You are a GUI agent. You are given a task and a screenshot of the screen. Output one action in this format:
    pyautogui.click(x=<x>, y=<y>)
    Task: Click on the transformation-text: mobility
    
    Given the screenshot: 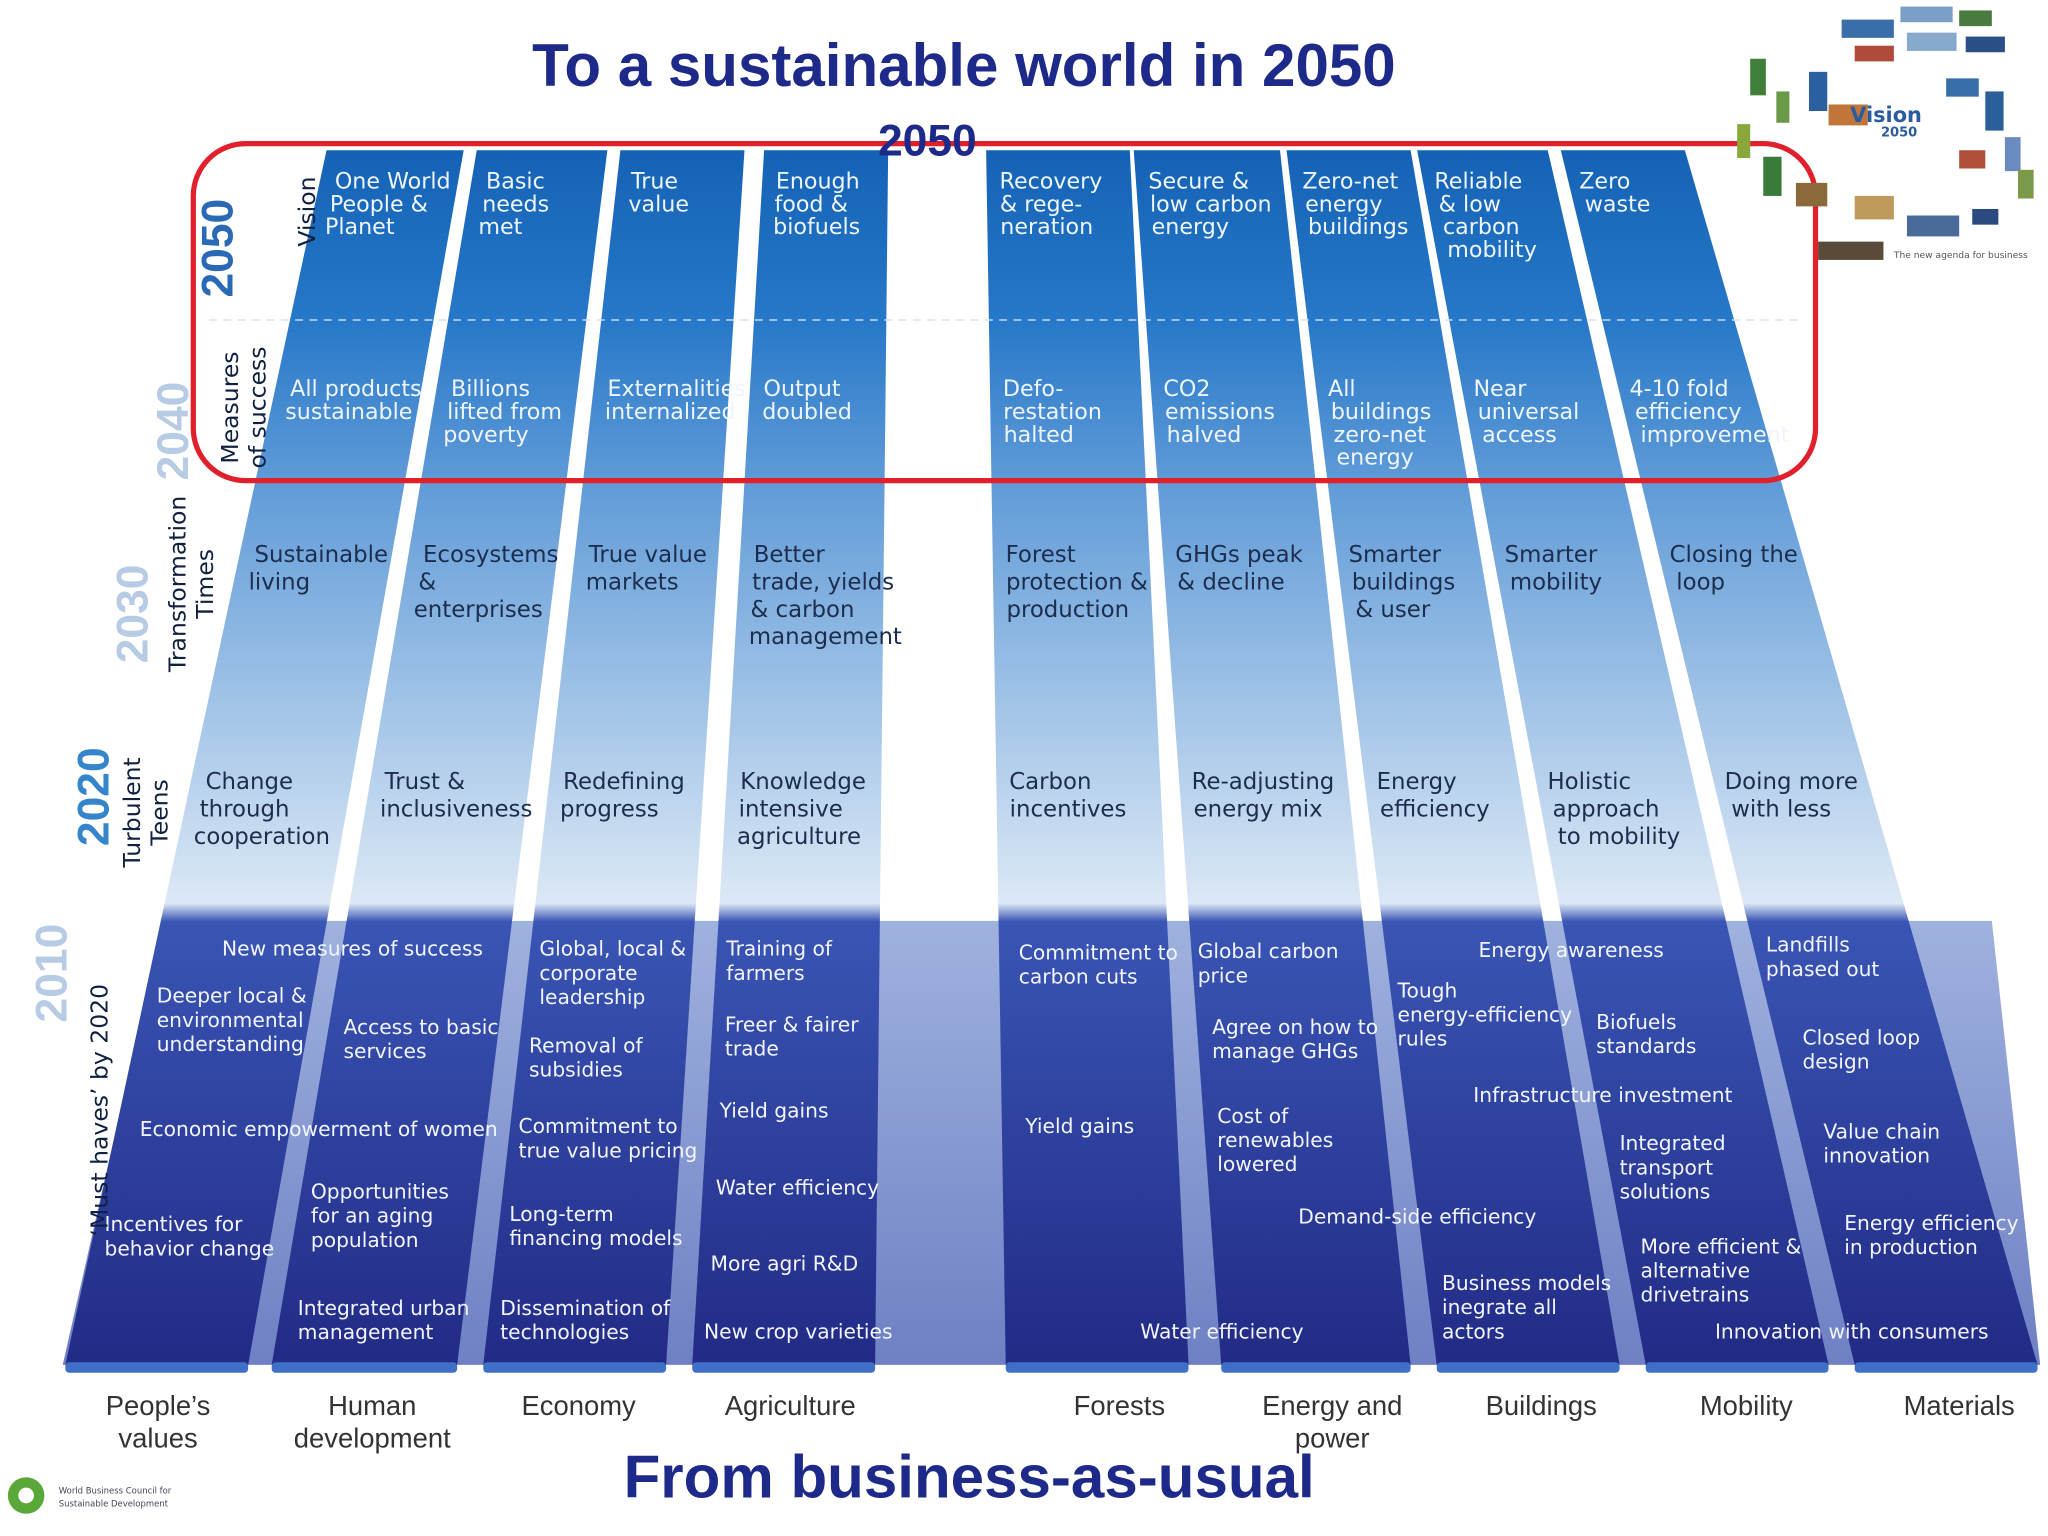 What is the action you would take?
    pyautogui.click(x=1556, y=582)
    